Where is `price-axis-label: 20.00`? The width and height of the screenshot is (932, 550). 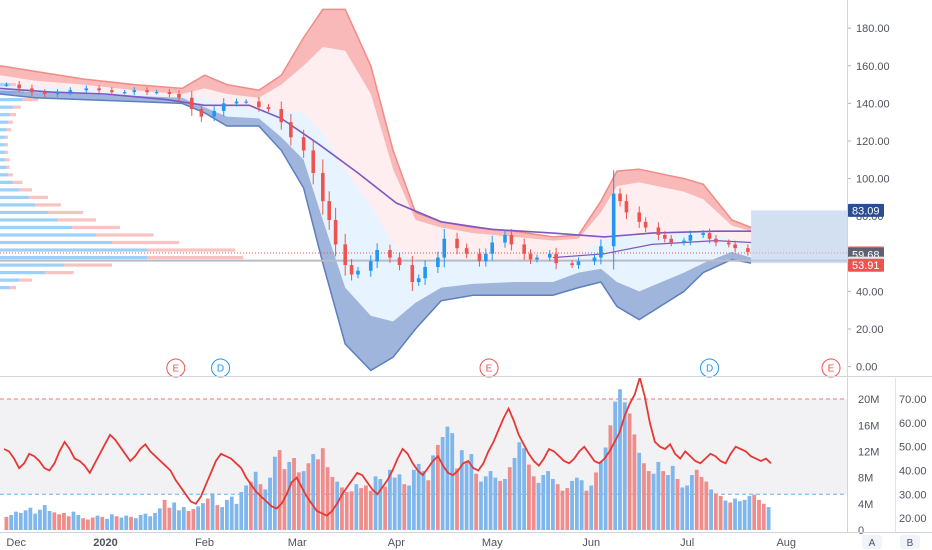
price-axis-label: 20.00 is located at coordinates (870, 330).